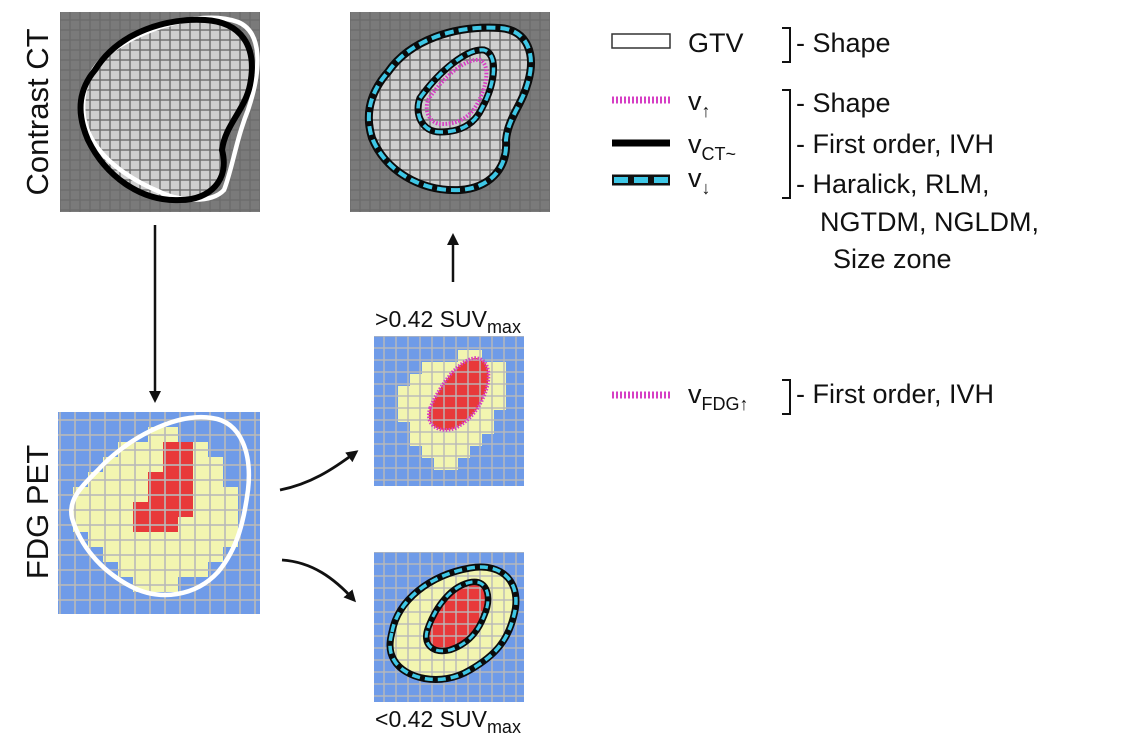 The width and height of the screenshot is (1136, 752). Describe the element at coordinates (843, 43) in the screenshot. I see `gtv-feature: - Shape` at that location.